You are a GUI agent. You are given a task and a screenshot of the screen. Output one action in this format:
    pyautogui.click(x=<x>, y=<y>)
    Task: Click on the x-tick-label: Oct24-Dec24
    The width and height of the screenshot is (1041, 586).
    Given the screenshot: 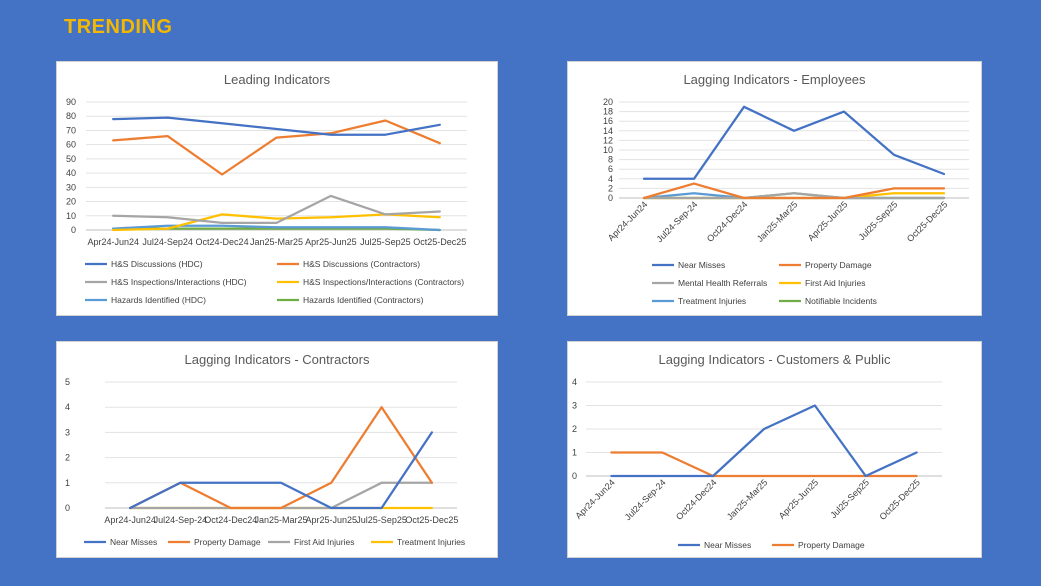 What is the action you would take?
    pyautogui.click(x=222, y=242)
    